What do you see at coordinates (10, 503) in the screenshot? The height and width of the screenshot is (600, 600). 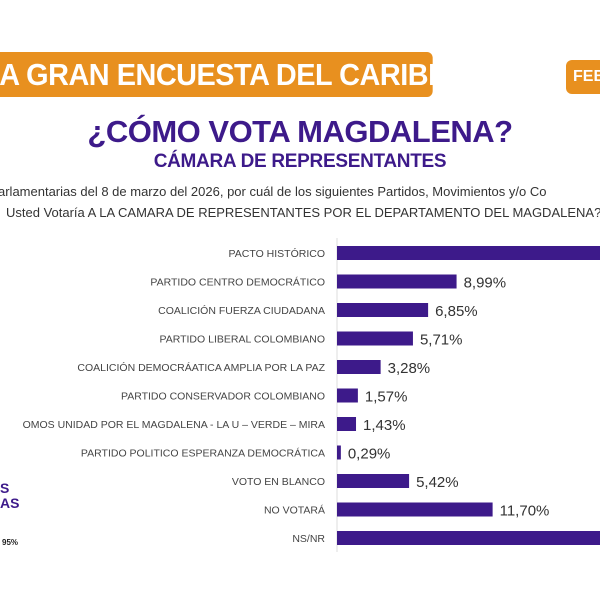 I see `side-text-2: AS` at bounding box center [10, 503].